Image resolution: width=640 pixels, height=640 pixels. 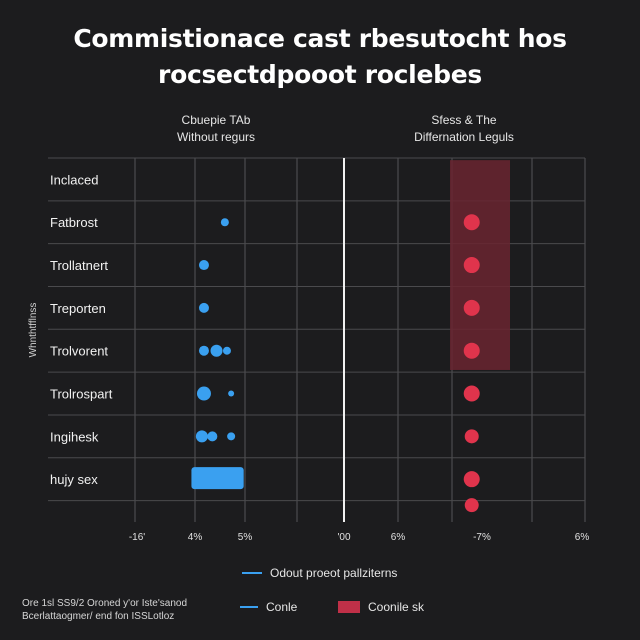 What do you see at coordinates (98, 616) in the screenshot?
I see `footnote-line-2: Bcerlattaogmer/ end fon ISSLotloz` at bounding box center [98, 616].